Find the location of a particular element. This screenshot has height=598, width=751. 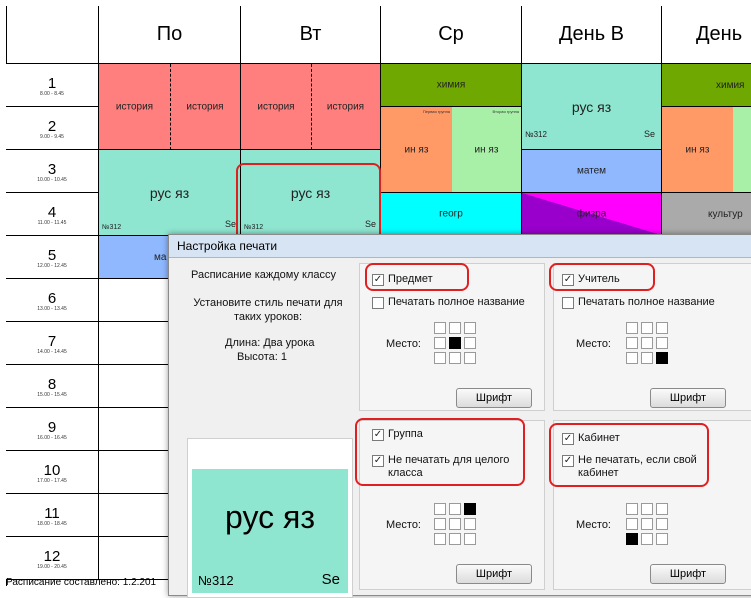

period-number: 7 is located at coordinates (52, 341).